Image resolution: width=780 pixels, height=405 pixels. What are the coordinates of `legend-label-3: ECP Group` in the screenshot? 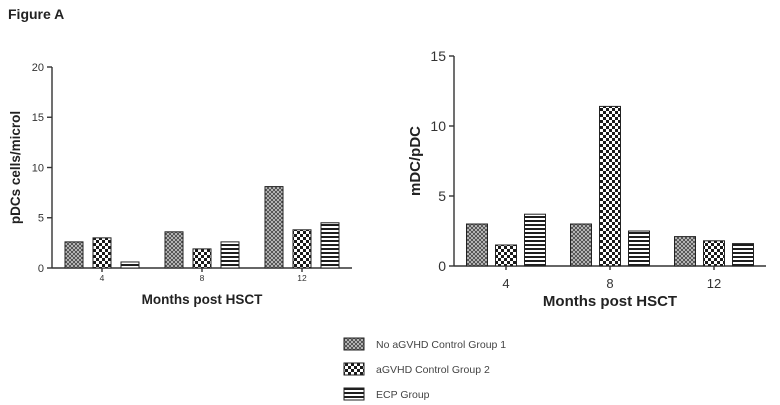 It's located at (403, 395).